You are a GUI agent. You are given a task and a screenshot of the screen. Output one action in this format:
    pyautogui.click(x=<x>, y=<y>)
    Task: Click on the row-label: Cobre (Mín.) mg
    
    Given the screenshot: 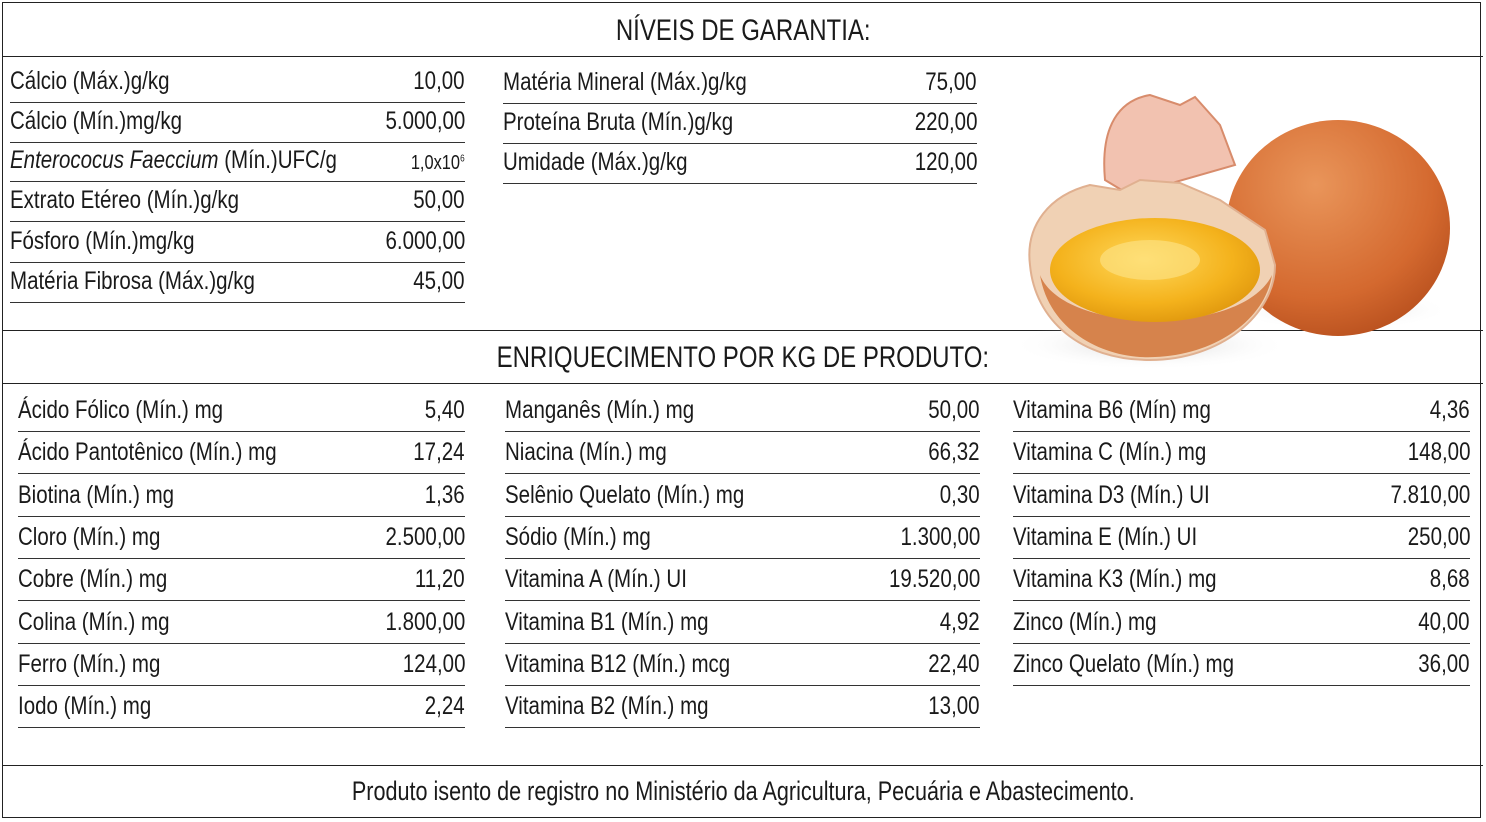 What is the action you would take?
    pyautogui.click(x=93, y=579)
    